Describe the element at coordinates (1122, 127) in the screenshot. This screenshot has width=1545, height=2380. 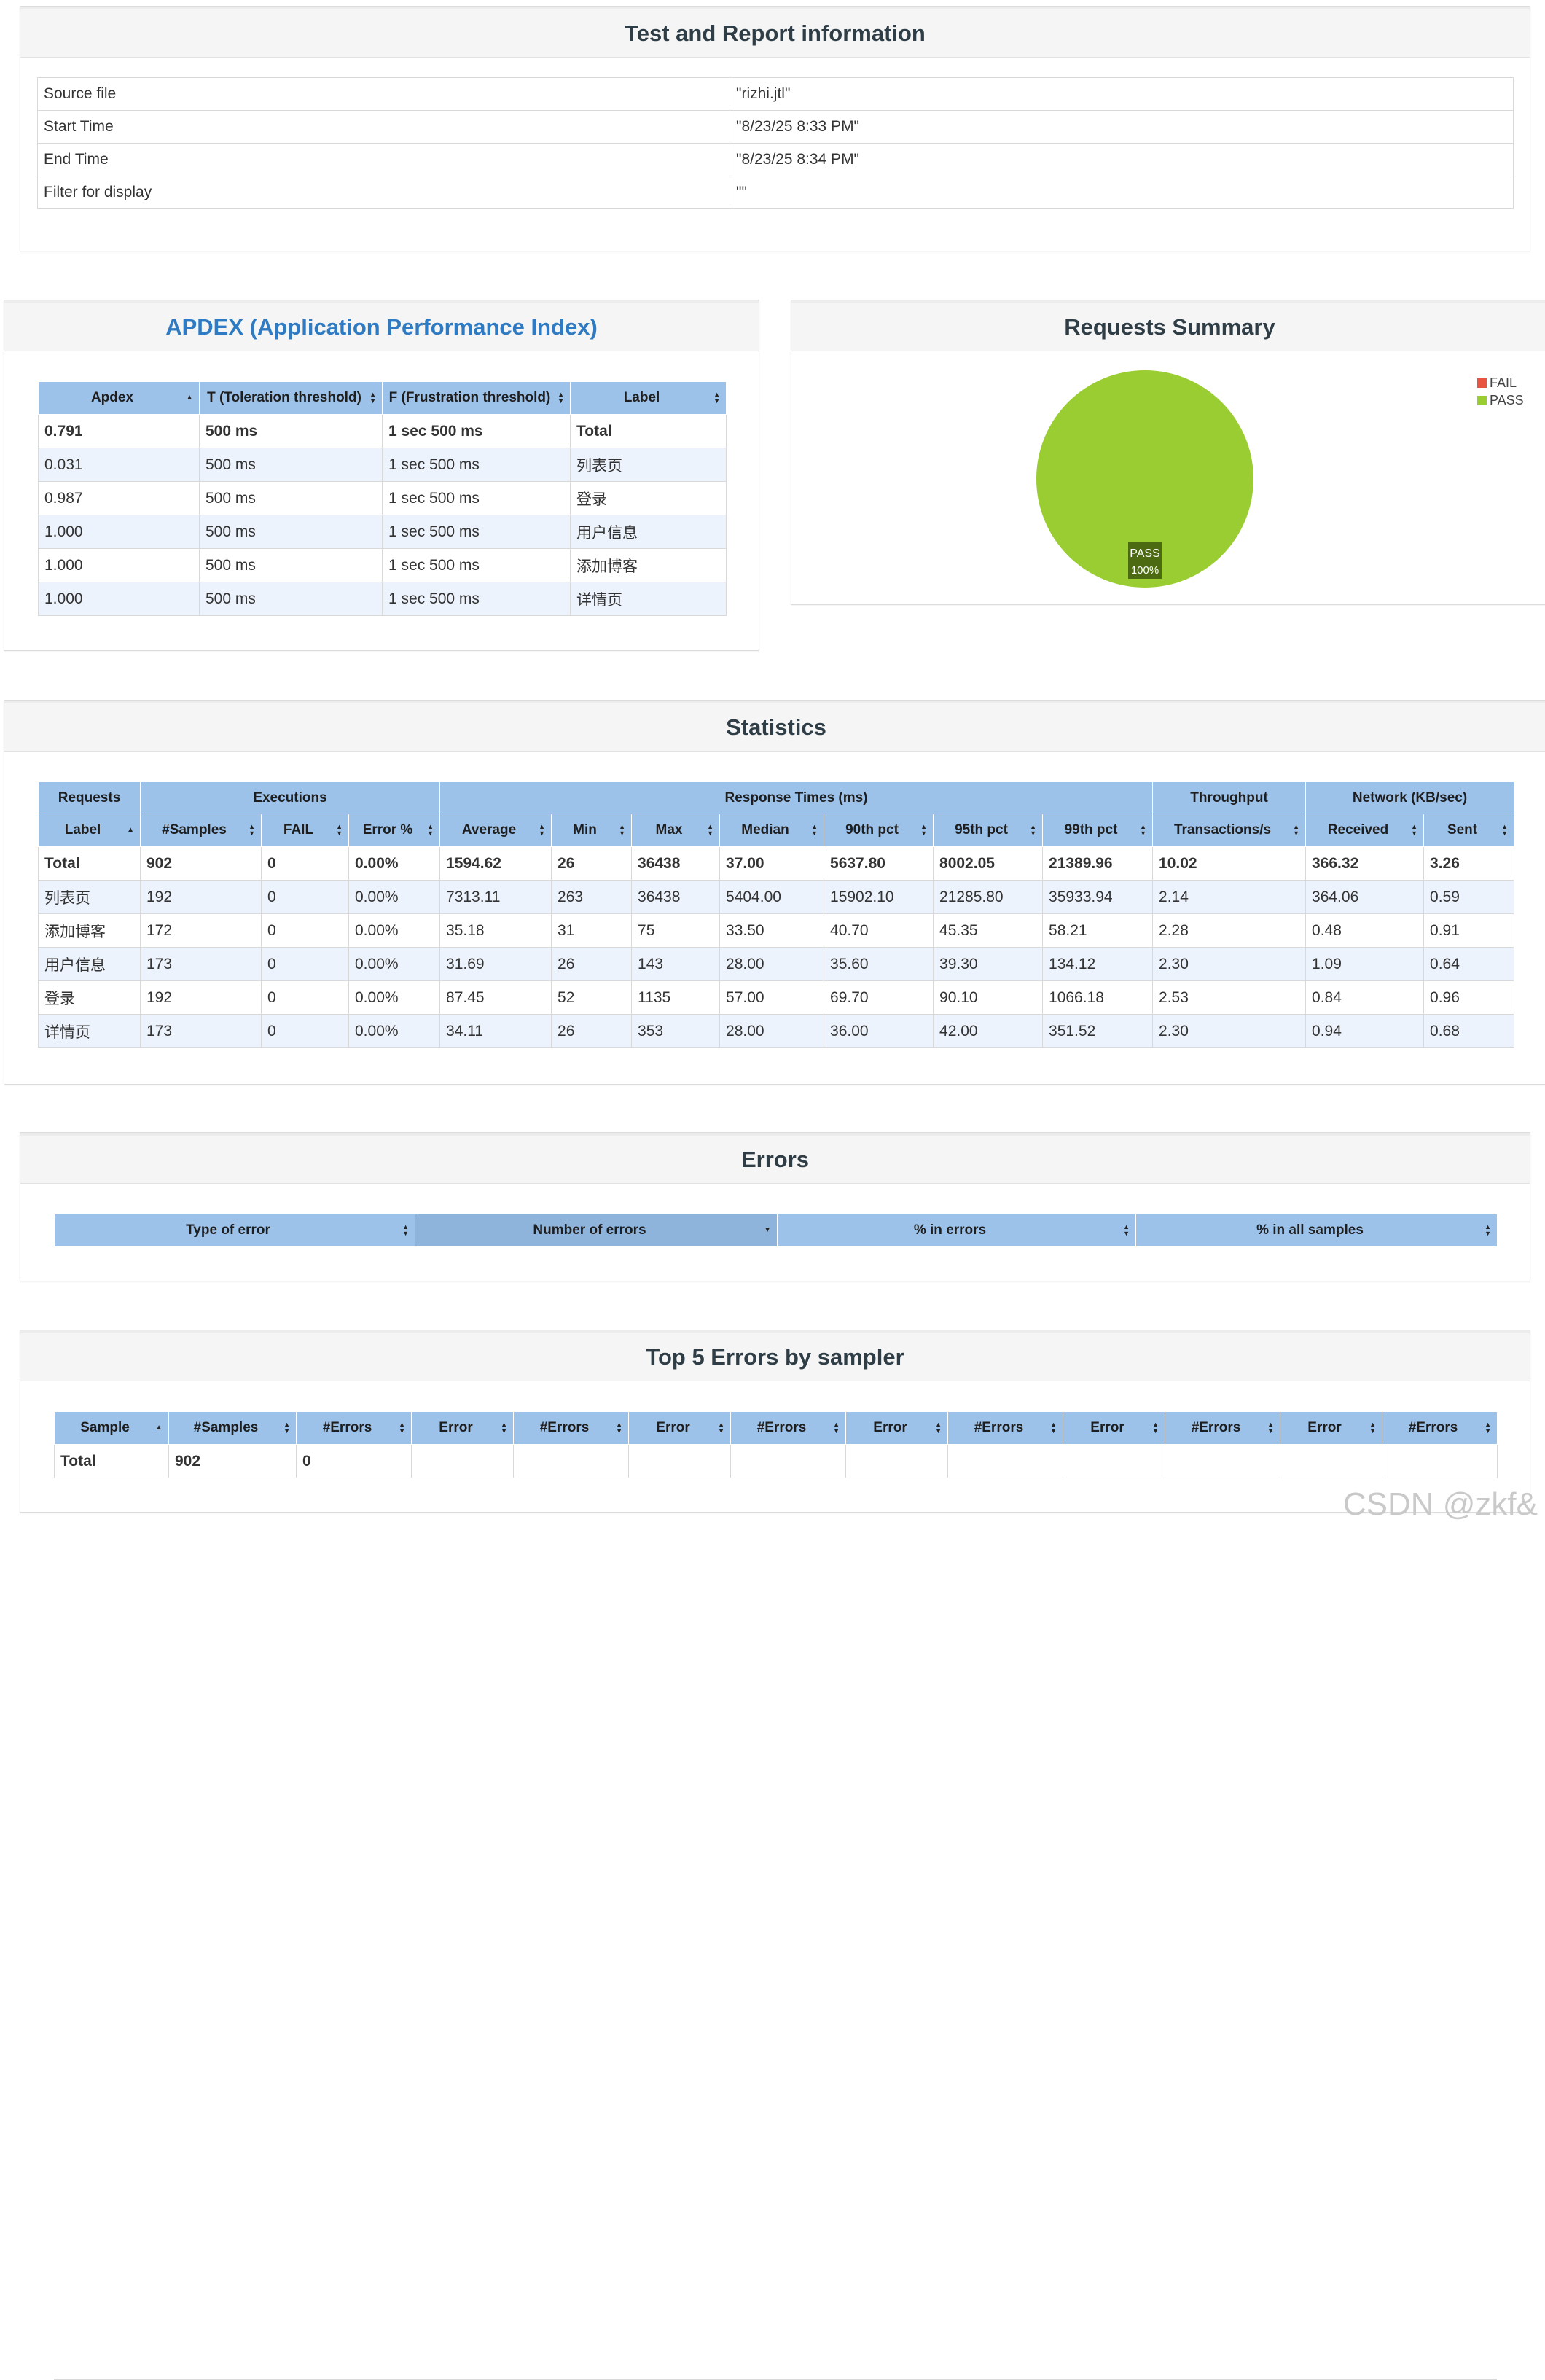
I see `info-value: "8/23/25 8:33 PM"` at that location.